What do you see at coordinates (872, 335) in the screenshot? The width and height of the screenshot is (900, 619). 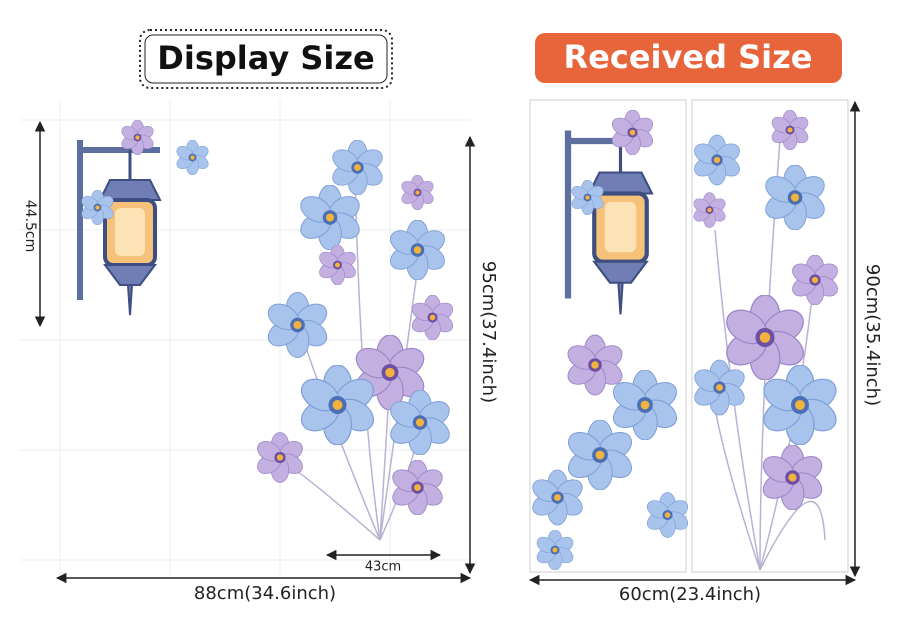 I see `received-height-label: 90cm(35.4inch)` at bounding box center [872, 335].